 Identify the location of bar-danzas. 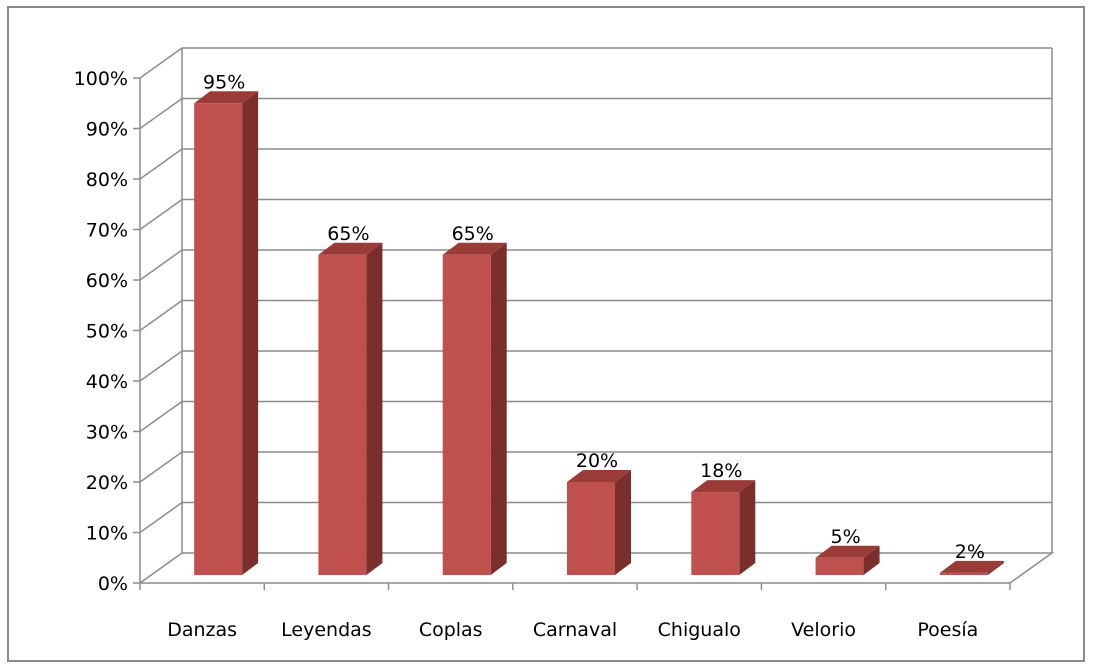
(226, 333).